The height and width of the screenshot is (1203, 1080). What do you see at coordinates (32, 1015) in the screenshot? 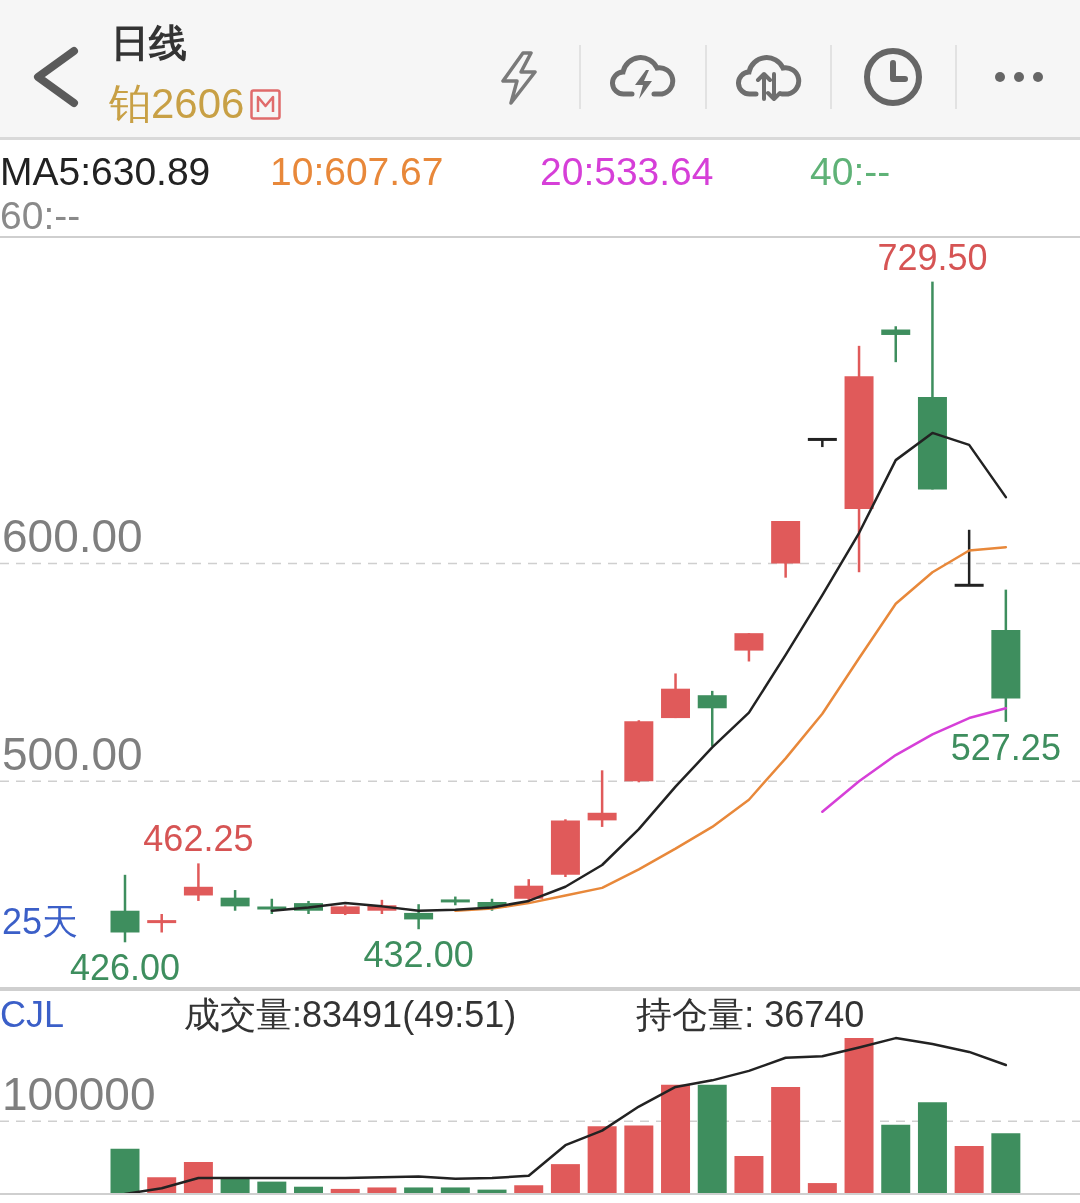
I see `chart-title: CJL` at bounding box center [32, 1015].